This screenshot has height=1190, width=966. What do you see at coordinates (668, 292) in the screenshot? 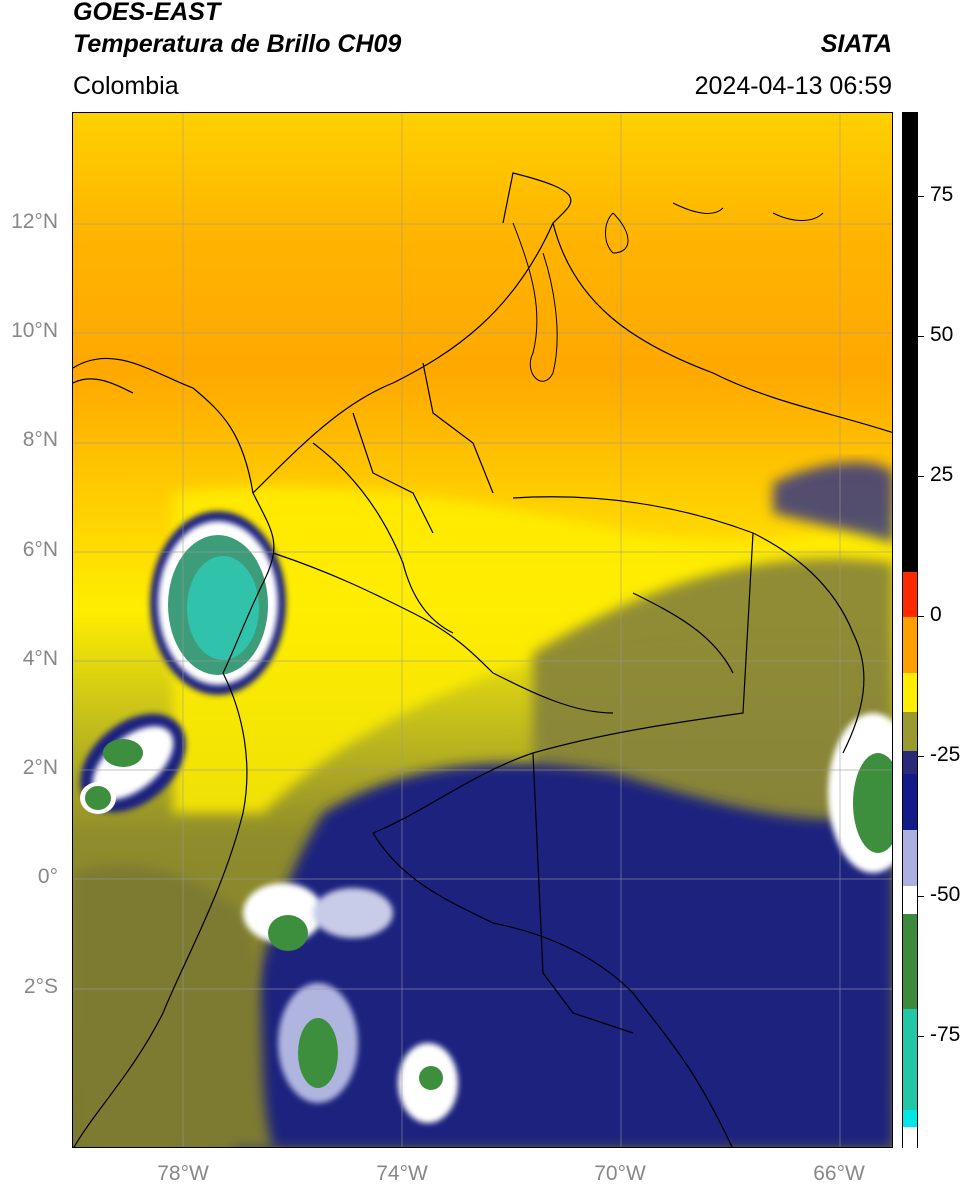
I see `coastline` at bounding box center [668, 292].